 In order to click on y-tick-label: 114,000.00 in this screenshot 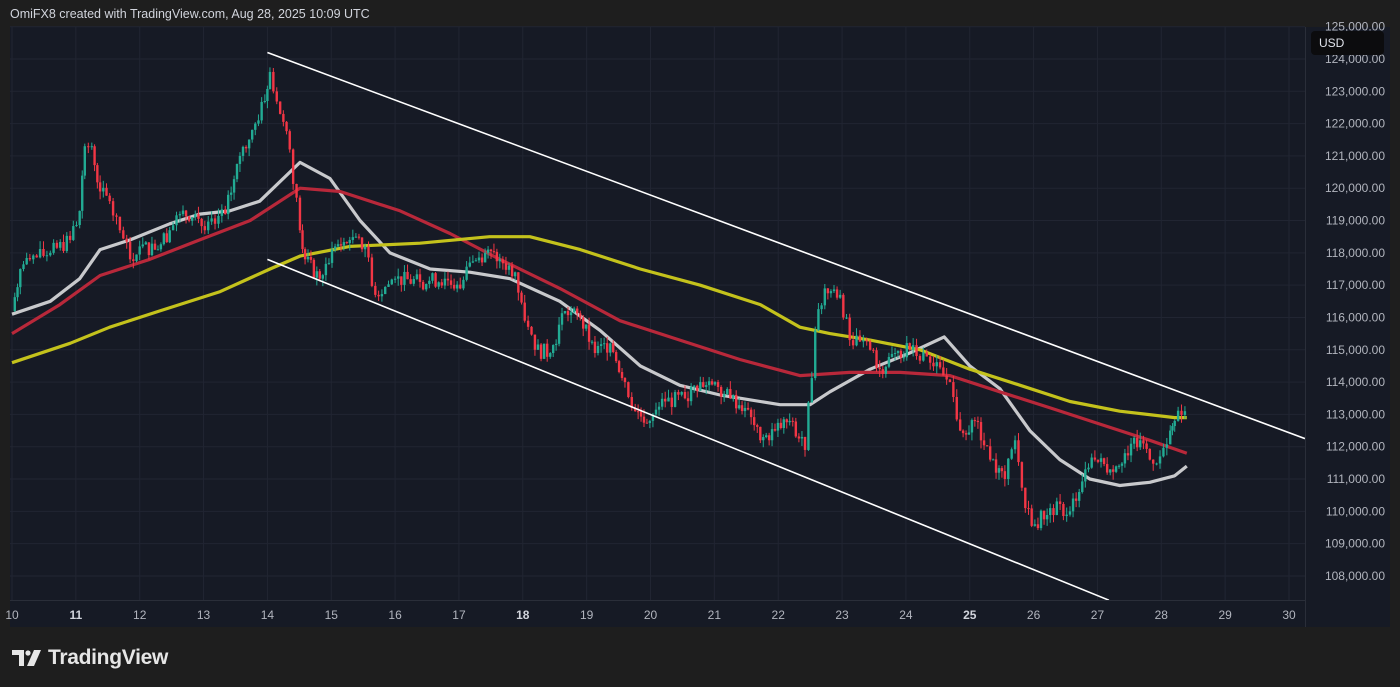, I will do `click(1355, 382)`.